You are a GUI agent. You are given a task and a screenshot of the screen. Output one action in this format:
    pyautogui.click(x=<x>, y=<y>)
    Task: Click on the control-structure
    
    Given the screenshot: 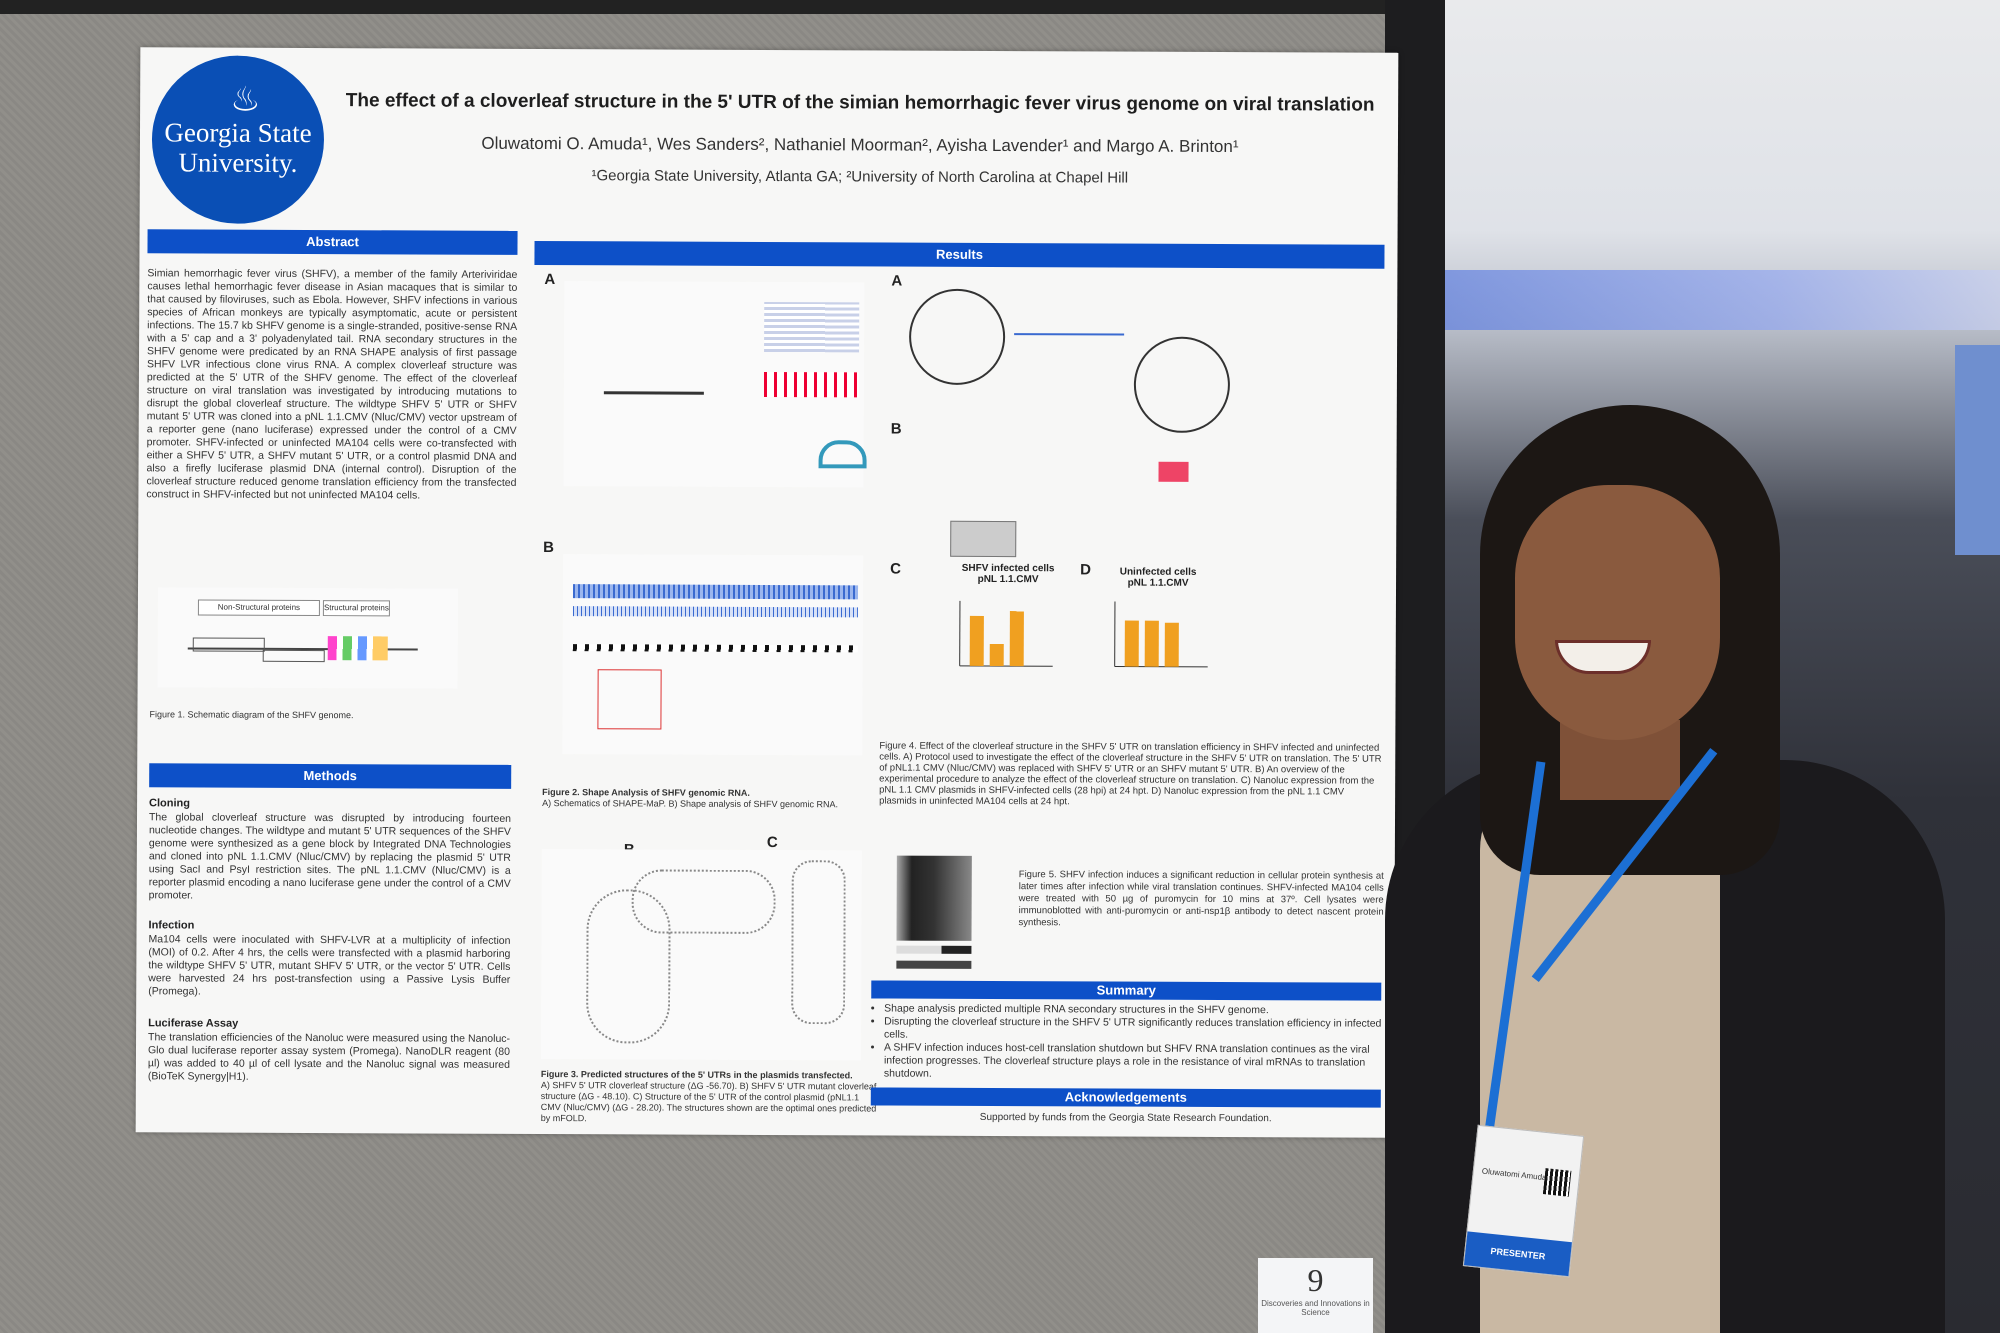 What is the action you would take?
    pyautogui.click(x=818, y=942)
    